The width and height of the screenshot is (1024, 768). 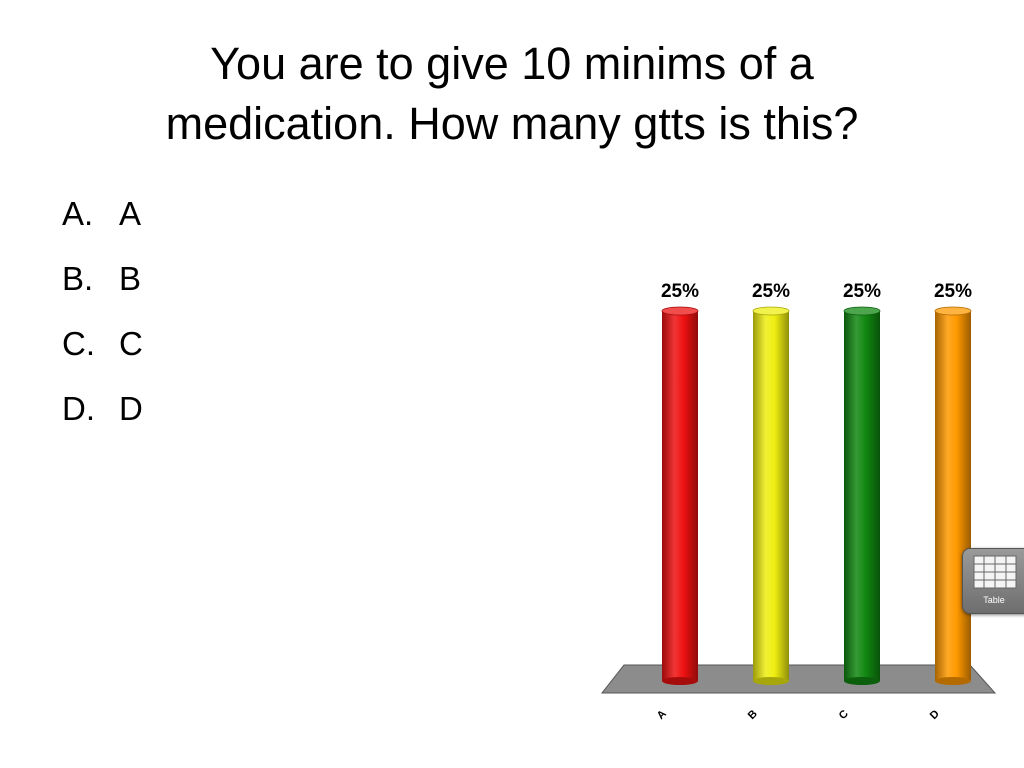 I want to click on data-label-d: 25%, so click(x=953, y=291).